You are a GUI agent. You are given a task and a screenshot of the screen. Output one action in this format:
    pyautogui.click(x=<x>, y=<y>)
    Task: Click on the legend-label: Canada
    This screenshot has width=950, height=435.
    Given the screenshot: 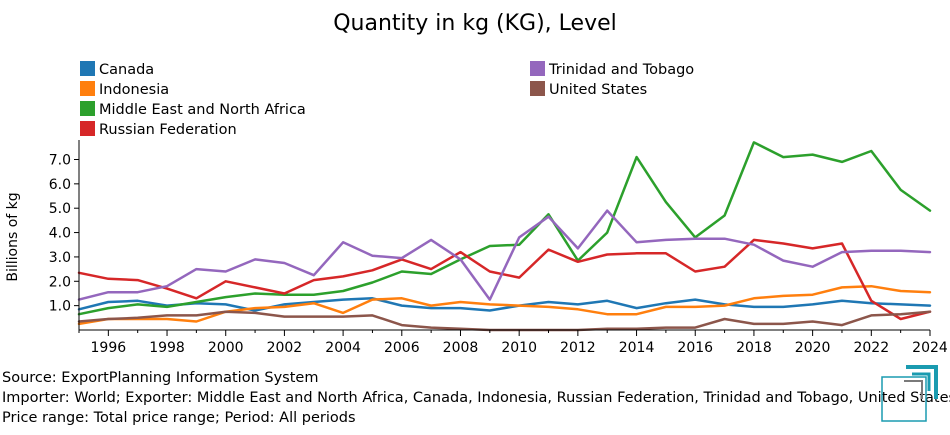 What is the action you would take?
    pyautogui.click(x=126, y=70)
    